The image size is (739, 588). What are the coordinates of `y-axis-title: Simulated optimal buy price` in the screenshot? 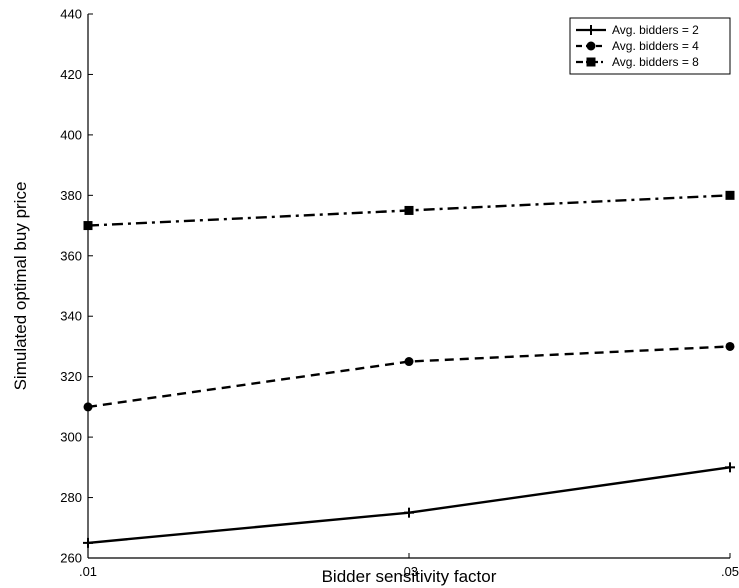 It's located at (20, 286).